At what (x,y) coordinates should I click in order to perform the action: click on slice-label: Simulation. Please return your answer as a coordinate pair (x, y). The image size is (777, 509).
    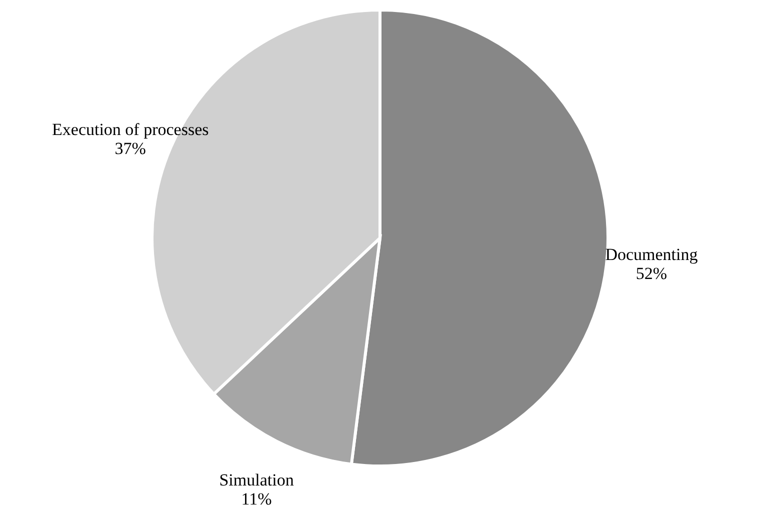
    Looking at the image, I should click on (256, 480).